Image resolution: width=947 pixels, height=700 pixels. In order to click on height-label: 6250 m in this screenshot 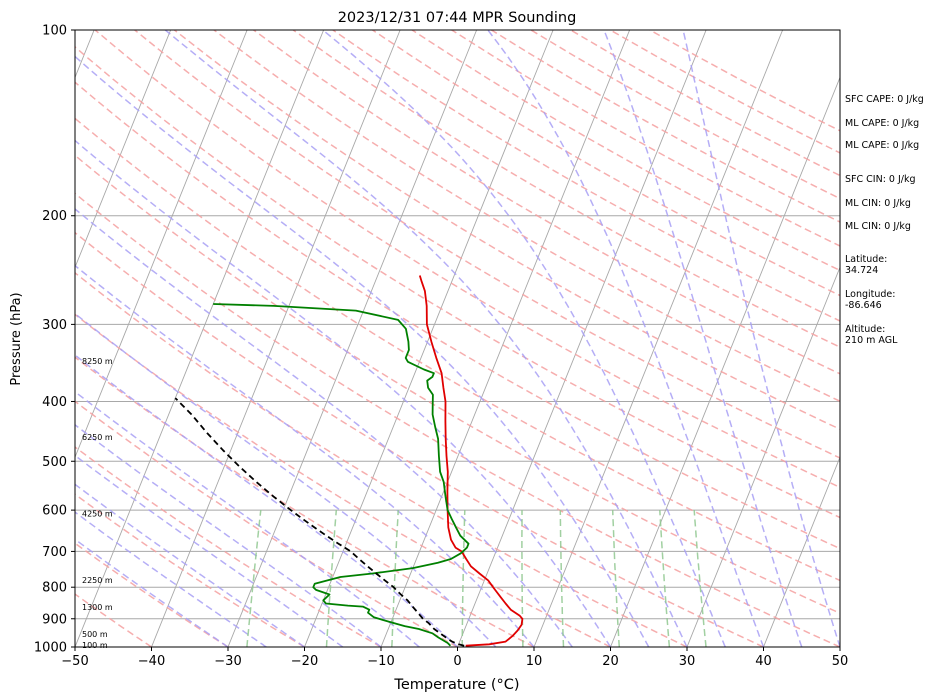, I will do `click(97, 437)`.